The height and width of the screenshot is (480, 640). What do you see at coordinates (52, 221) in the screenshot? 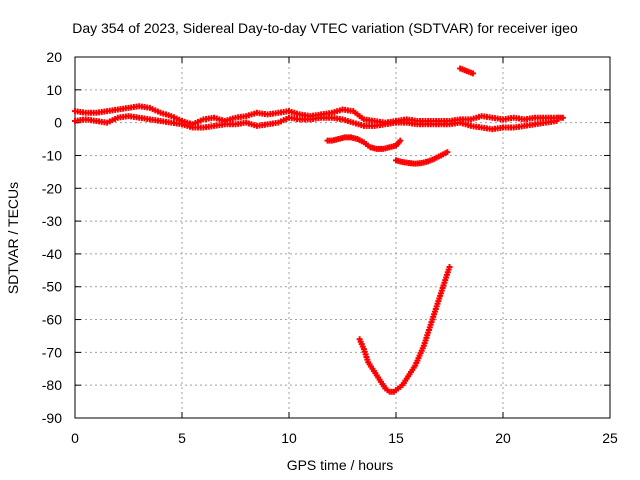
I see `y-tick-label: -30` at bounding box center [52, 221].